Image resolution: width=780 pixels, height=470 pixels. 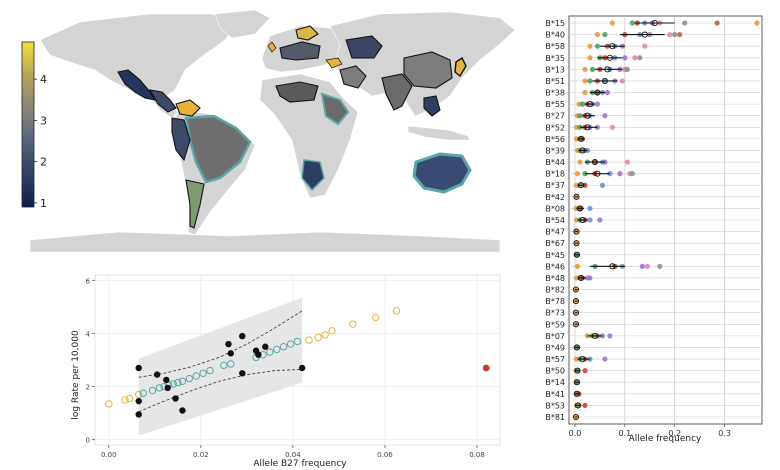 What do you see at coordinates (555, 220) in the screenshot?
I see `dot-row-label: B*54` at bounding box center [555, 220].